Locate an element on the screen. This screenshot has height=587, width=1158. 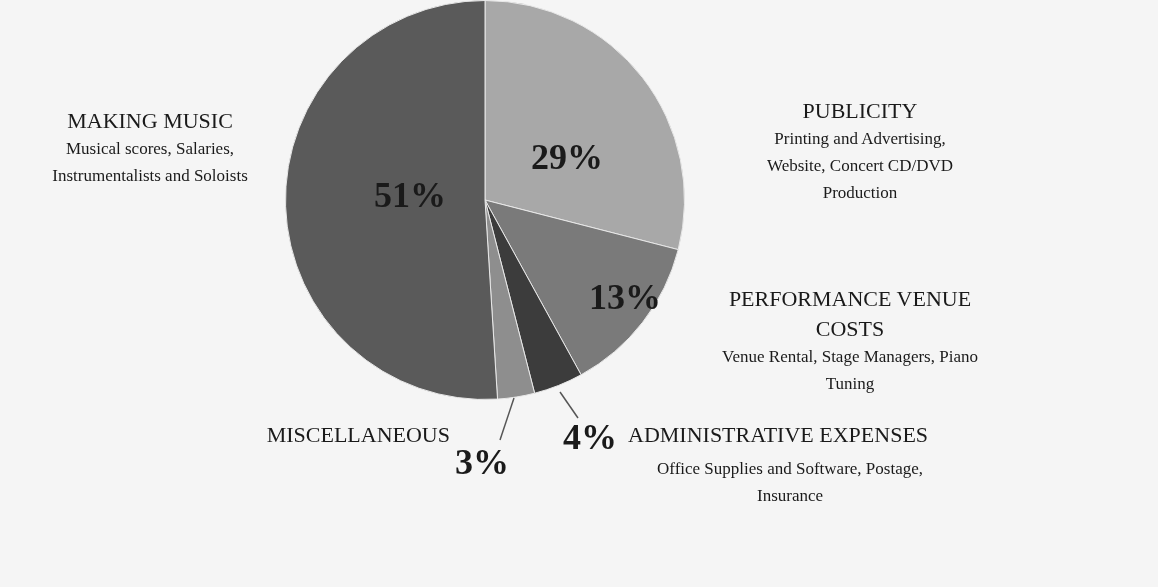
data-label: 13% is located at coordinates (625, 297).